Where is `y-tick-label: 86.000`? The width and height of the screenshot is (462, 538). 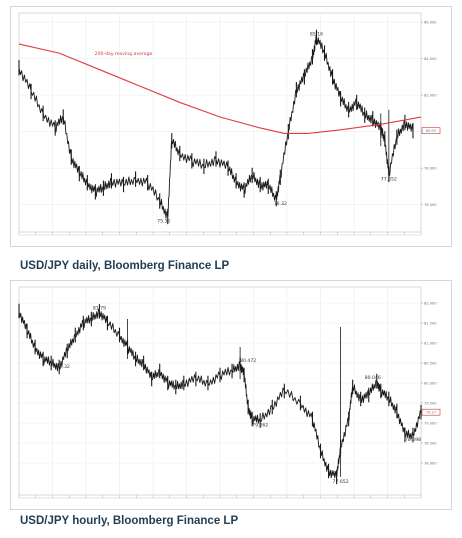 y-tick-label: 86.000 is located at coordinates (430, 22).